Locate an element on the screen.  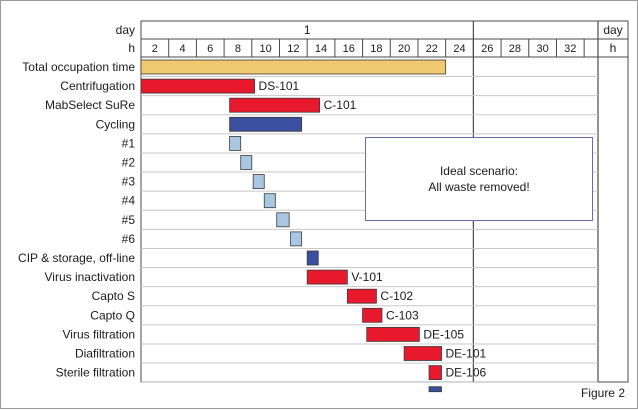
row-label: CIP & storage, off-line is located at coordinates (76, 258).